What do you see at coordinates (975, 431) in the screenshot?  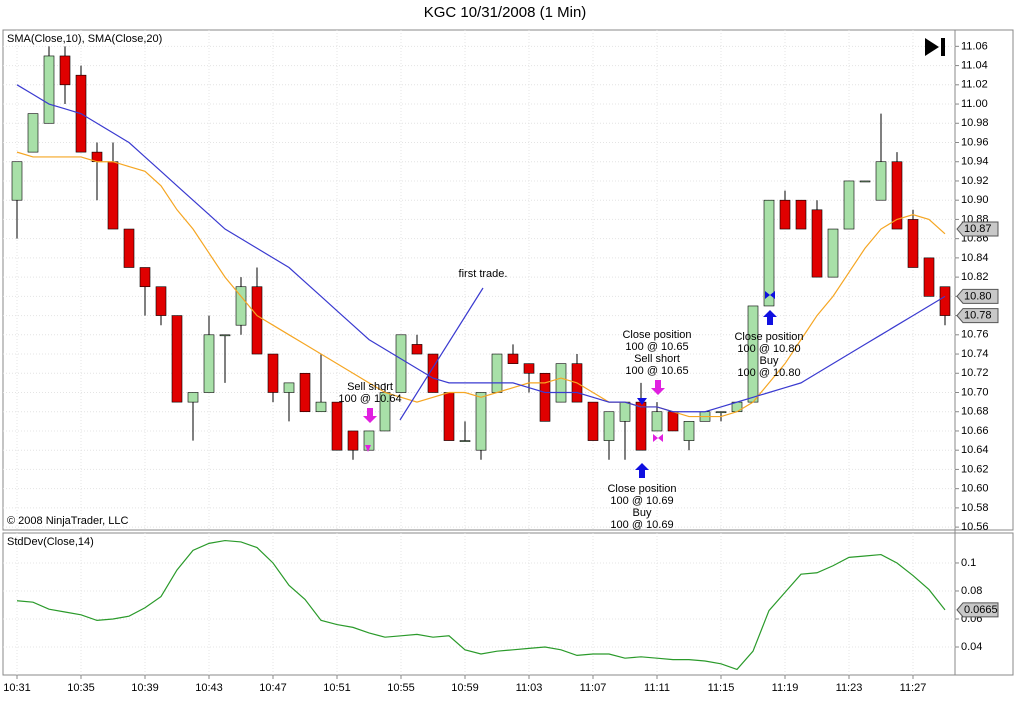 I see `y-tick-label: 10.66` at bounding box center [975, 431].